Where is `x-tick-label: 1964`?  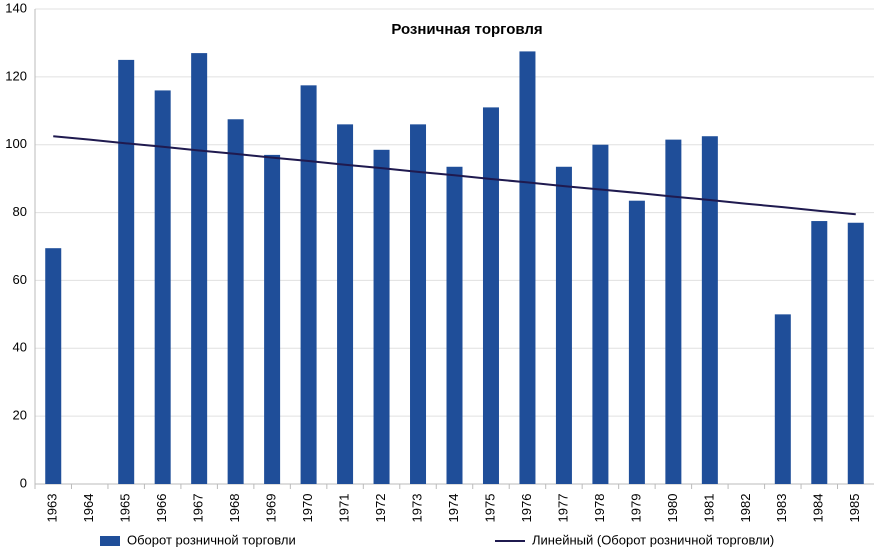 x-tick-label: 1964 is located at coordinates (88, 508).